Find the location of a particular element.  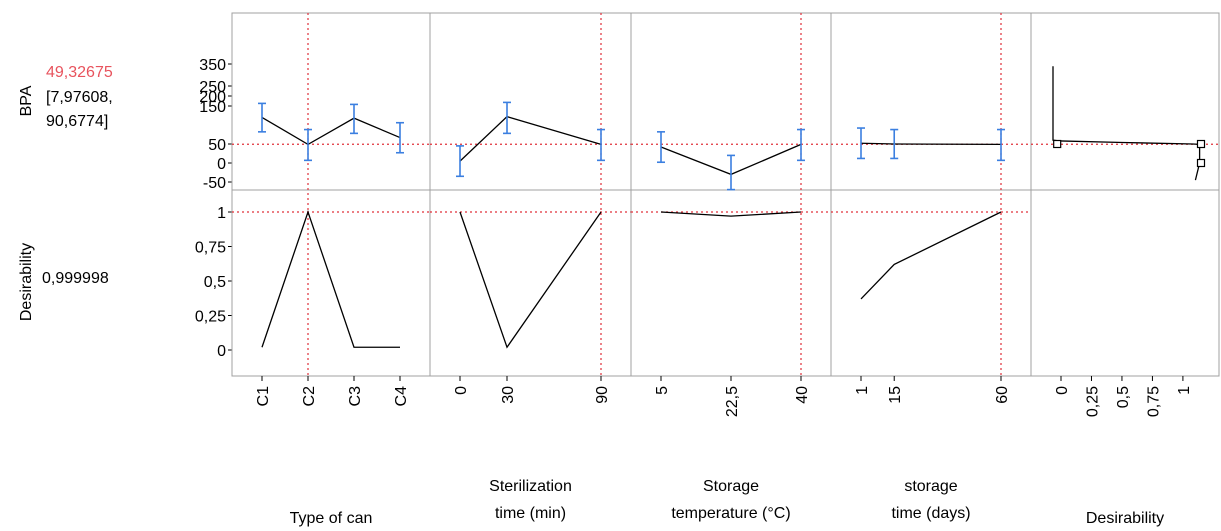

y-tick-label-desirability: 0,75 is located at coordinates (210, 248).